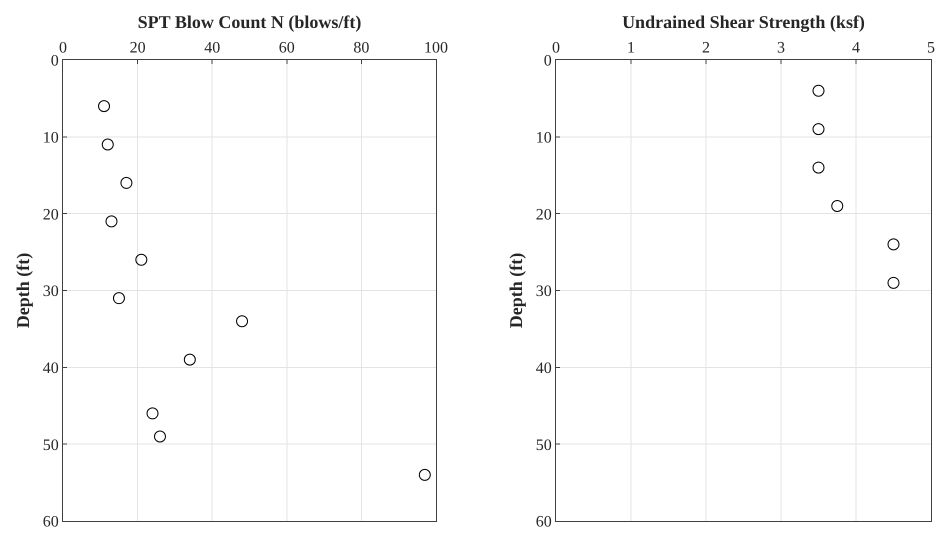 The height and width of the screenshot is (535, 937). Describe the element at coordinates (631, 48) in the screenshot. I see `x-tick-label: 1` at that location.